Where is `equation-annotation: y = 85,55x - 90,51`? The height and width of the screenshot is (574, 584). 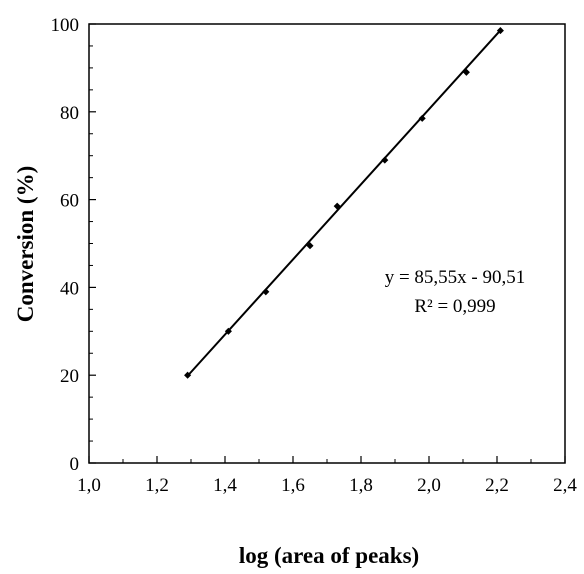 equation-annotation: y = 85,55x - 90,51 is located at coordinates (455, 277).